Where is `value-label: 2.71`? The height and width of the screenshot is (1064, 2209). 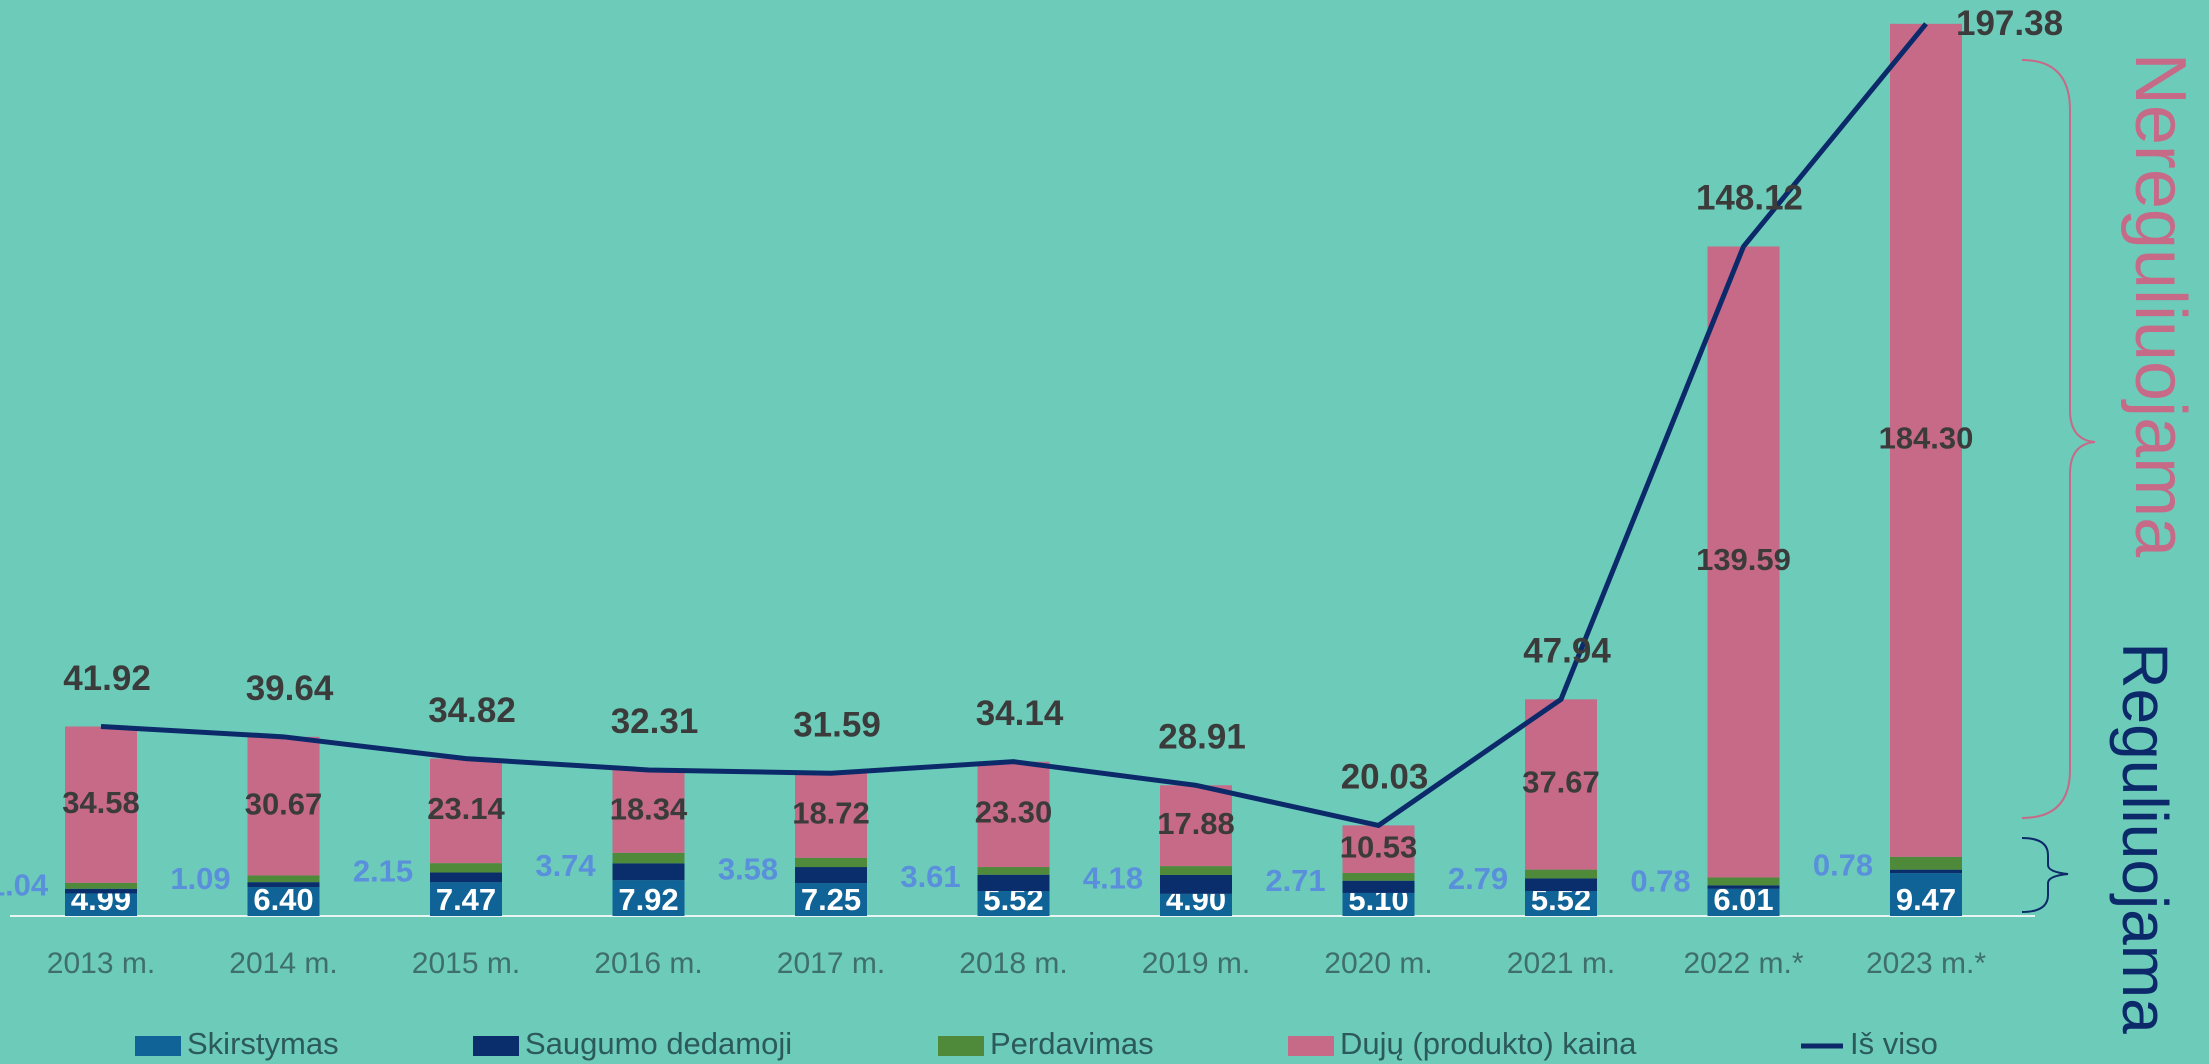
value-label: 2.71 is located at coordinates (1295, 880).